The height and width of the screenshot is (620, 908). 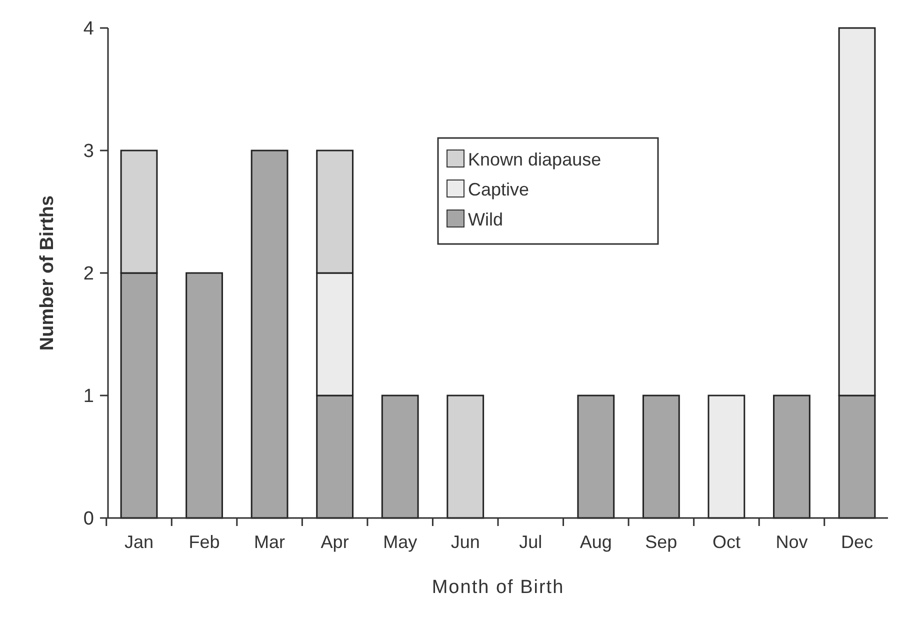 What do you see at coordinates (792, 542) in the screenshot?
I see `x-tick-label: Nov` at bounding box center [792, 542].